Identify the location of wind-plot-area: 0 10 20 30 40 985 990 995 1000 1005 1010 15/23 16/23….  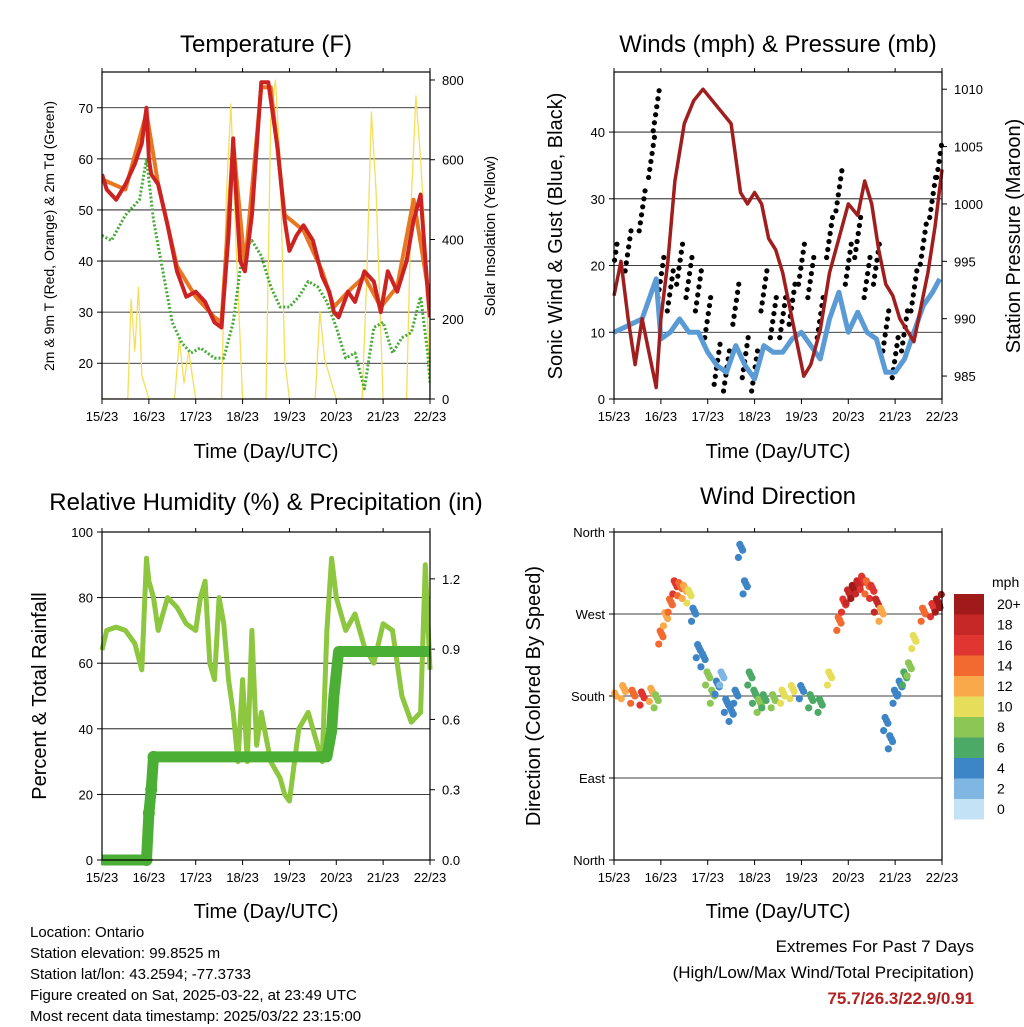
(787, 246).